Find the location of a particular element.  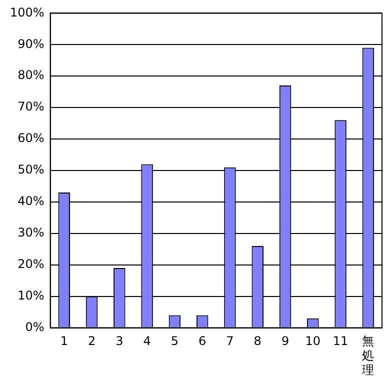

x-tick-label: 8 is located at coordinates (258, 341).